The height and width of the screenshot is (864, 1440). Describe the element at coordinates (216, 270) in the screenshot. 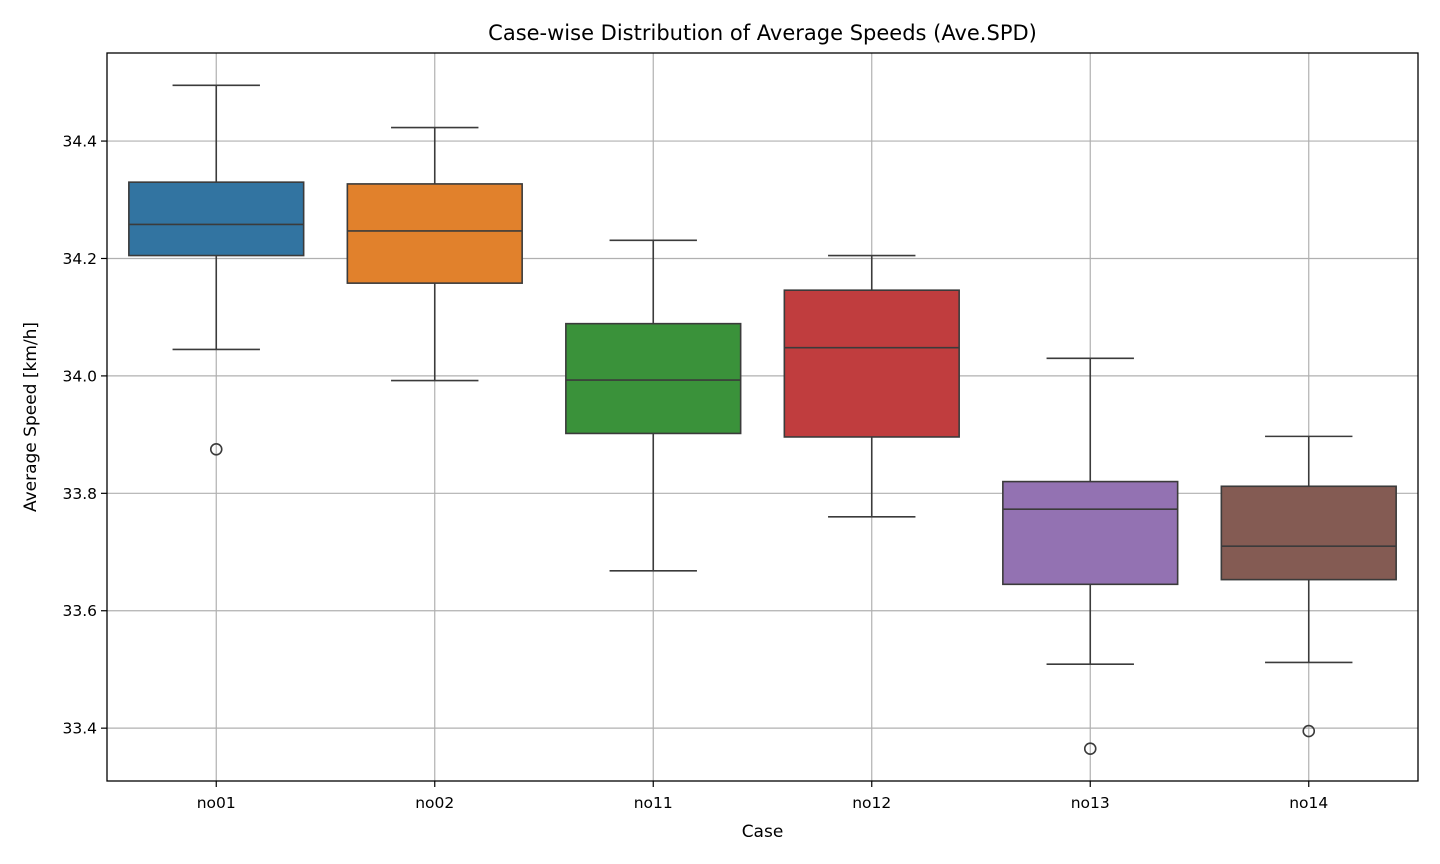

I see `box-no01` at that location.